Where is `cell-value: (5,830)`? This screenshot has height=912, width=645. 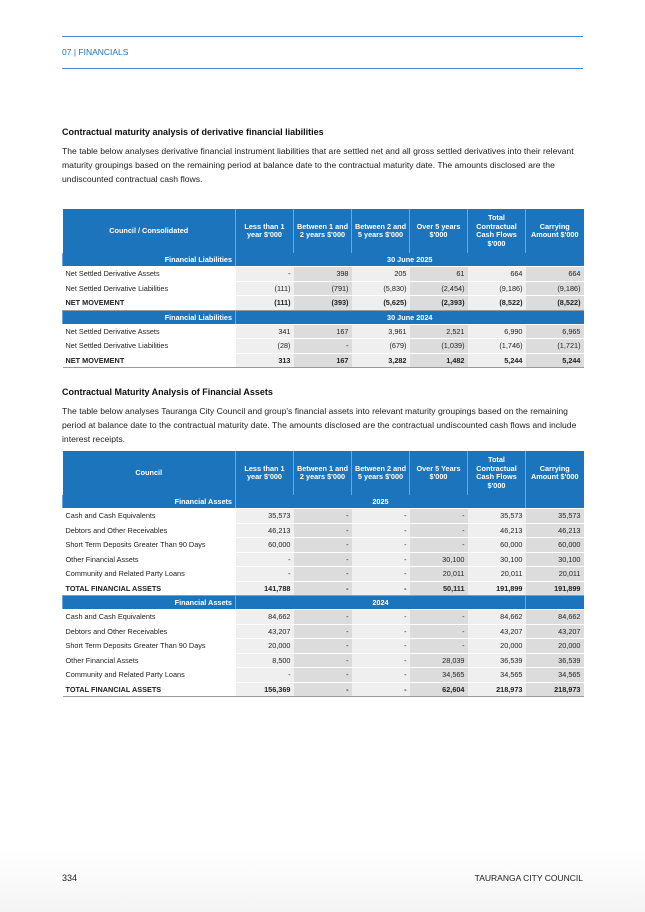 cell-value: (5,830) is located at coordinates (380, 288).